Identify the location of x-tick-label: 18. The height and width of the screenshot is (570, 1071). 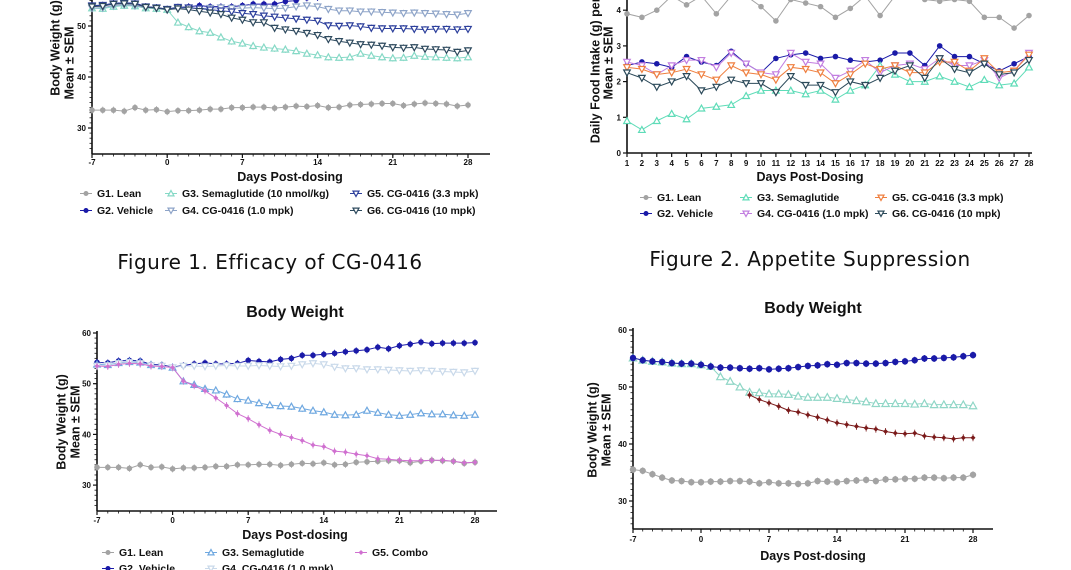
(880, 163).